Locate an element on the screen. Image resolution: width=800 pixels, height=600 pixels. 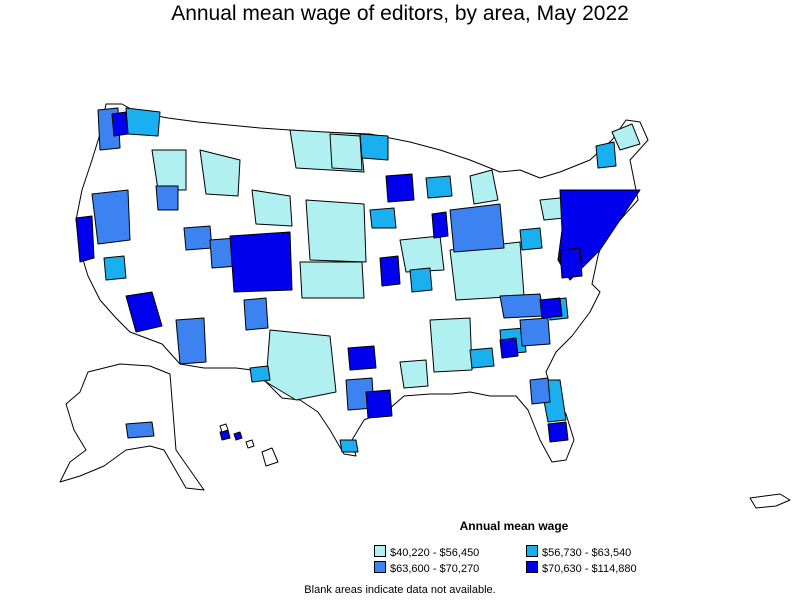
region-wisconsin is located at coordinates (439, 187).